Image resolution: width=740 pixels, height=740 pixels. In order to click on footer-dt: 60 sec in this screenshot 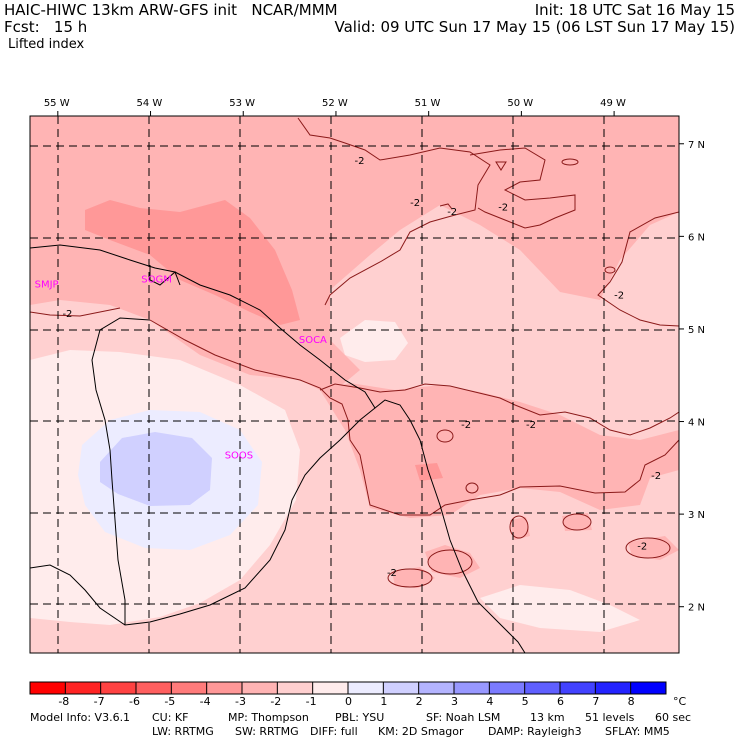, I will do `click(673, 717)`.